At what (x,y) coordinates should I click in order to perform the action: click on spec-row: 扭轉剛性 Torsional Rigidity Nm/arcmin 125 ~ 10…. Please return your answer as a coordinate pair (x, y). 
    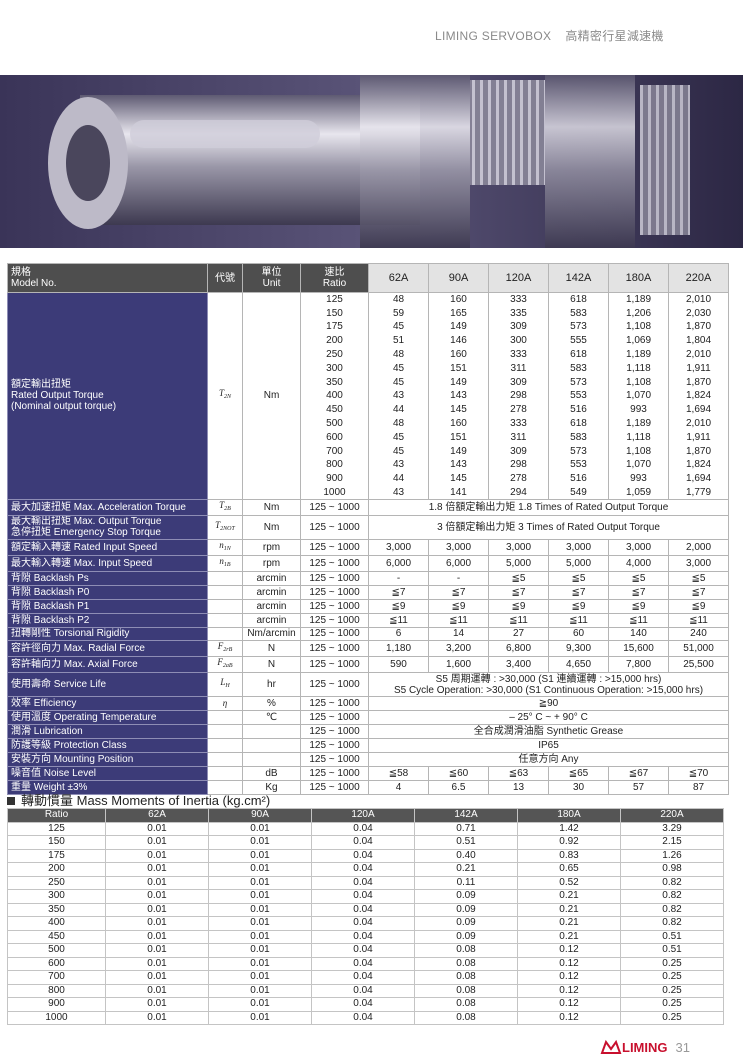
    Looking at the image, I should click on (368, 634).